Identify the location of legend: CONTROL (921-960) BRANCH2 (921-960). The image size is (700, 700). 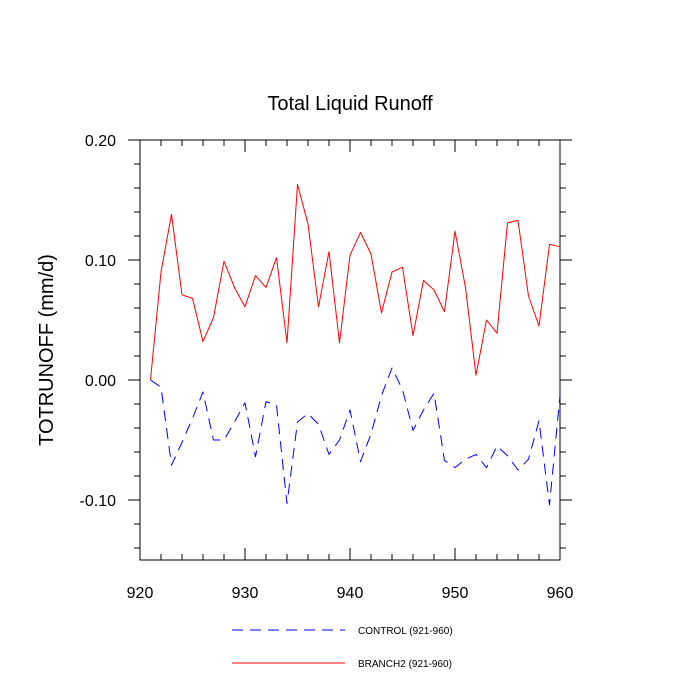
(342, 648).